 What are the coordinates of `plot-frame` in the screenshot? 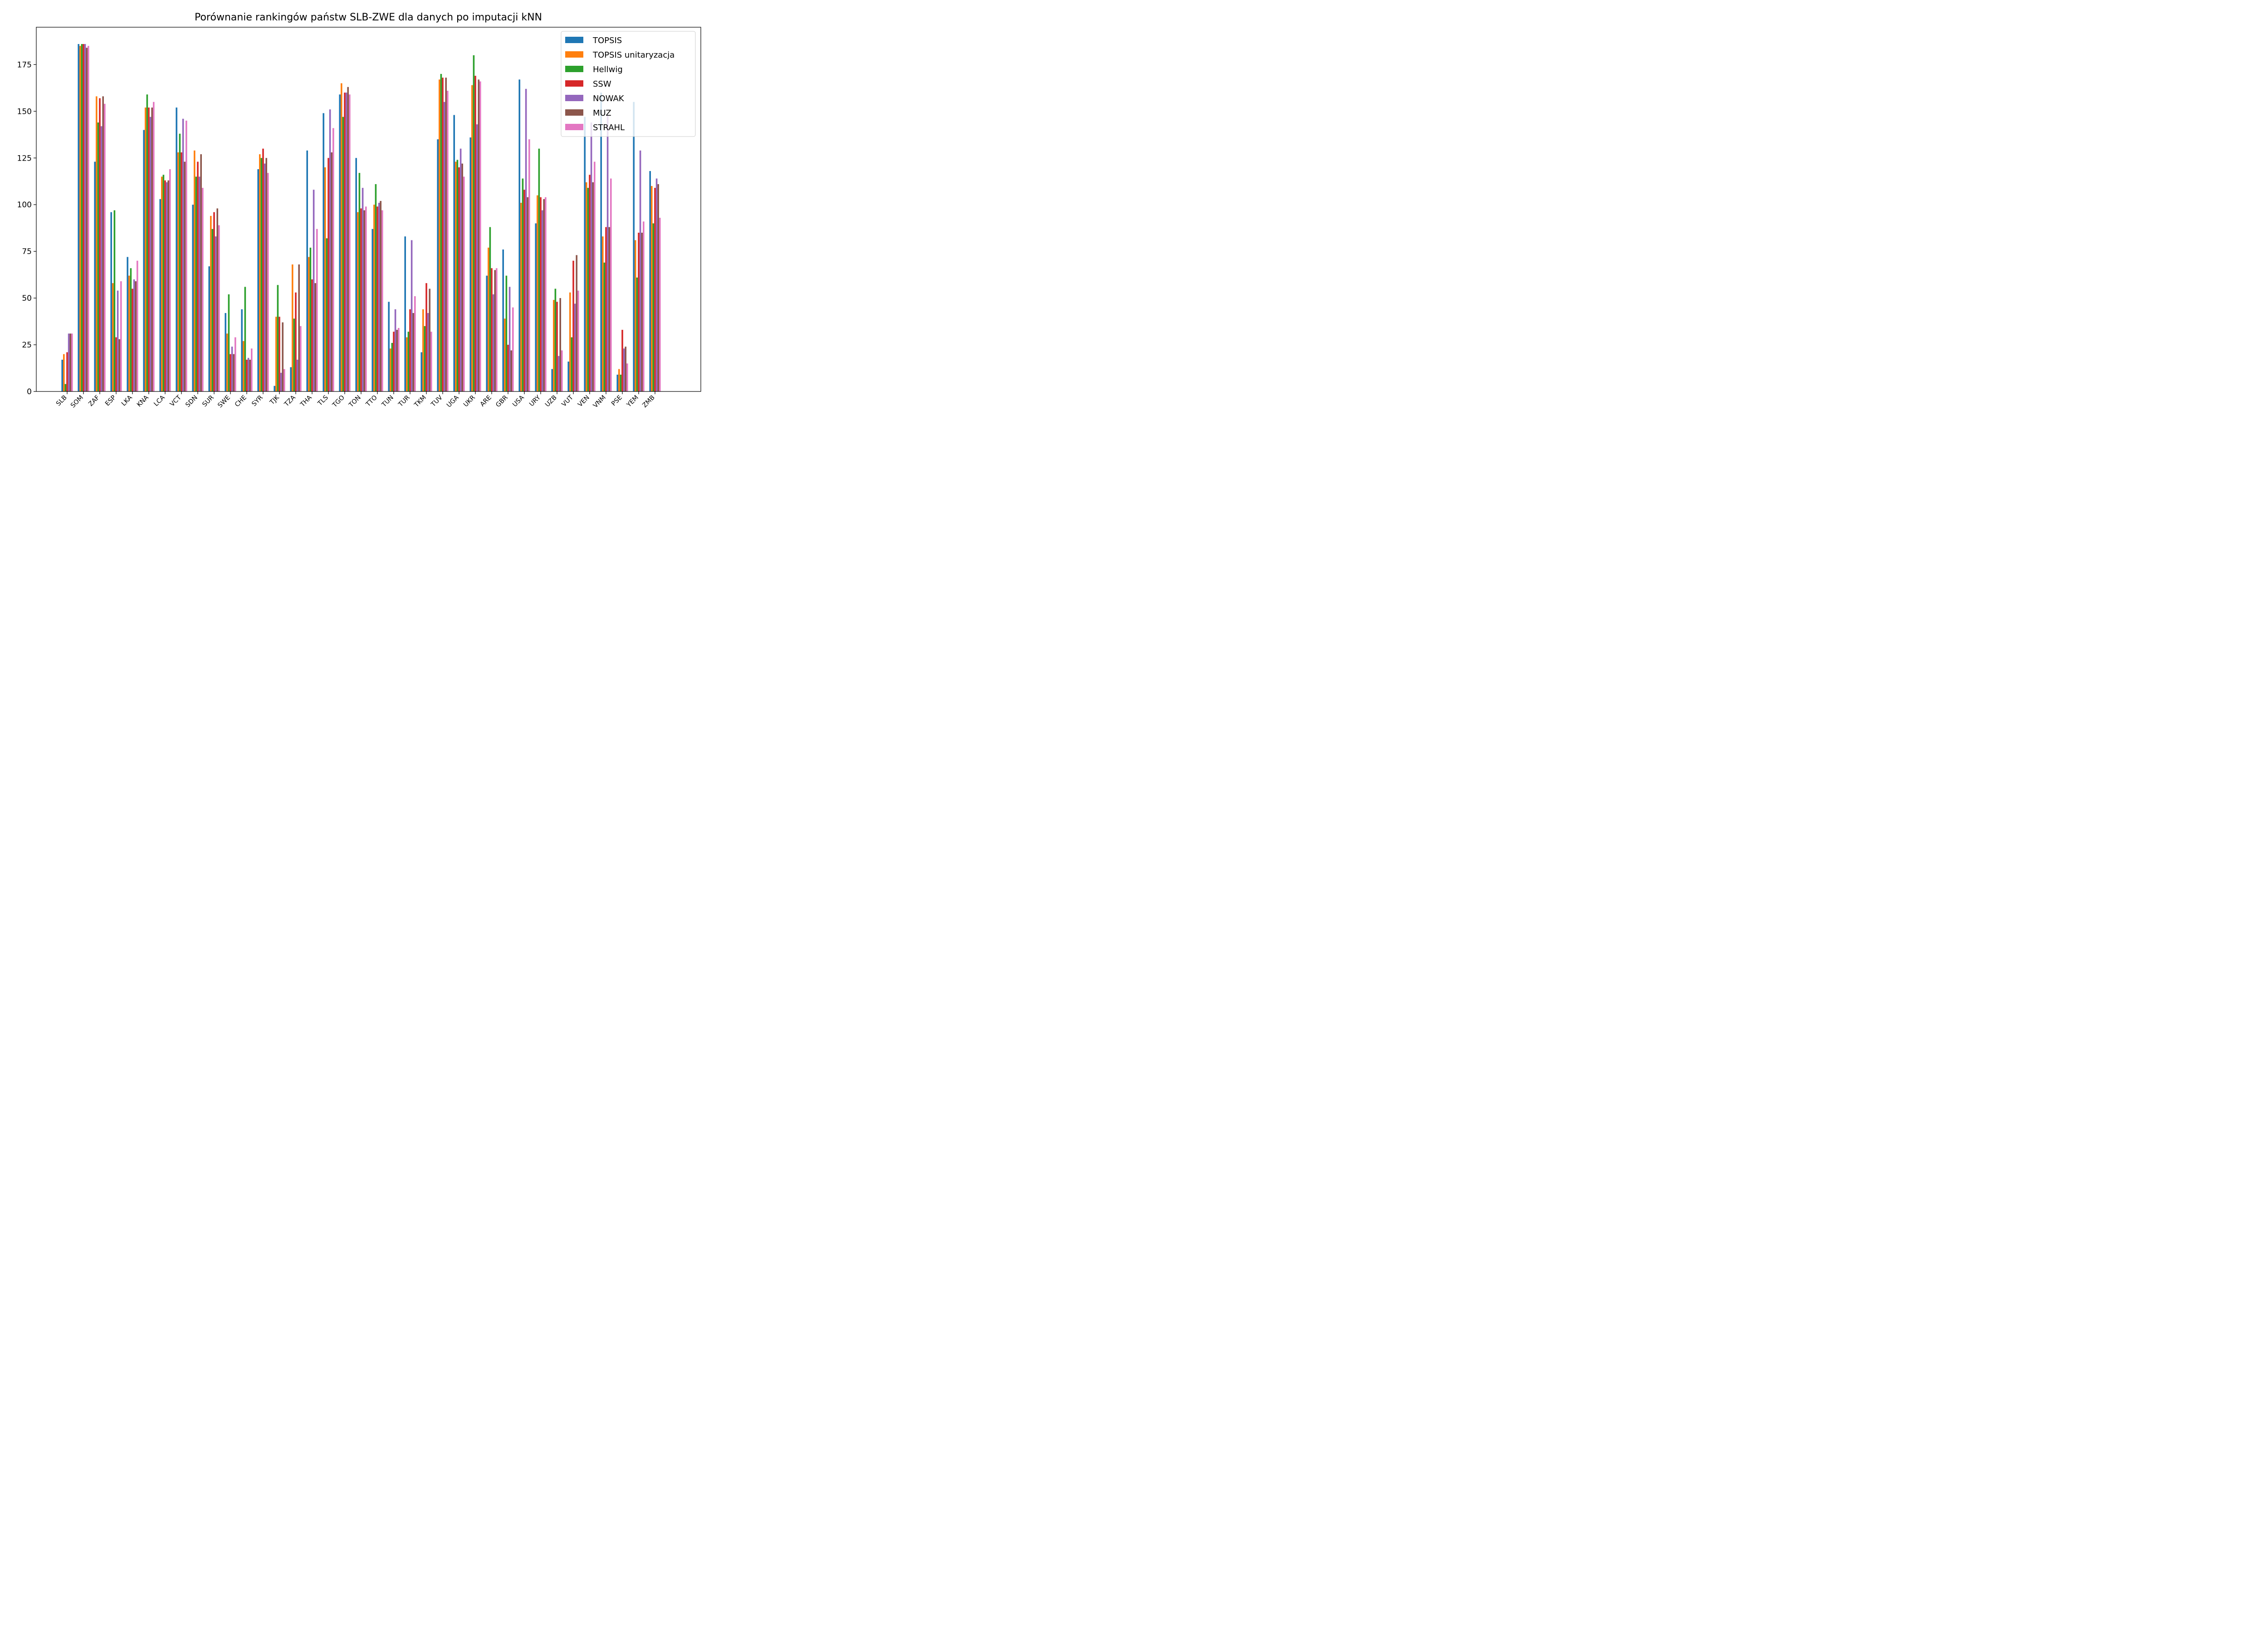 It's located at (368, 209).